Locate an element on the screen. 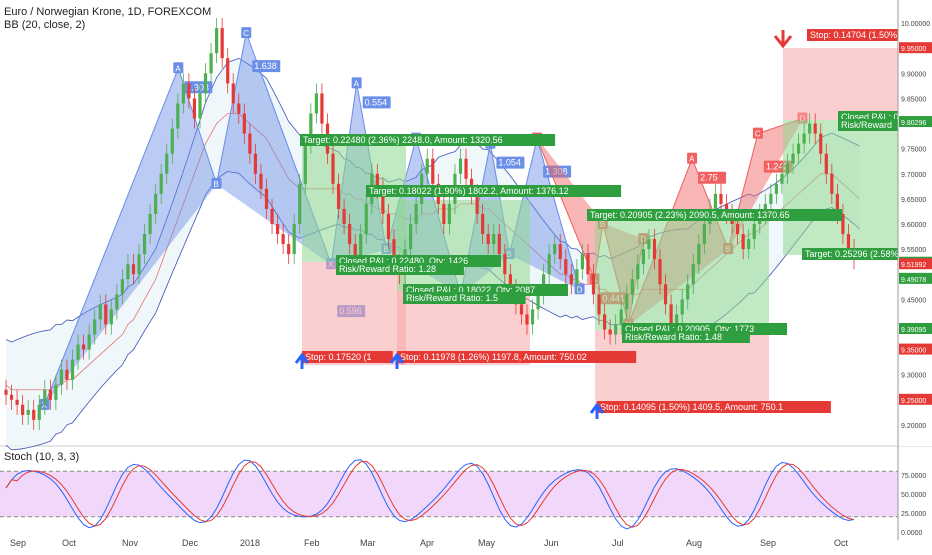 The image size is (932, 555). pattern-0-point-label-B: B is located at coordinates (216, 184).